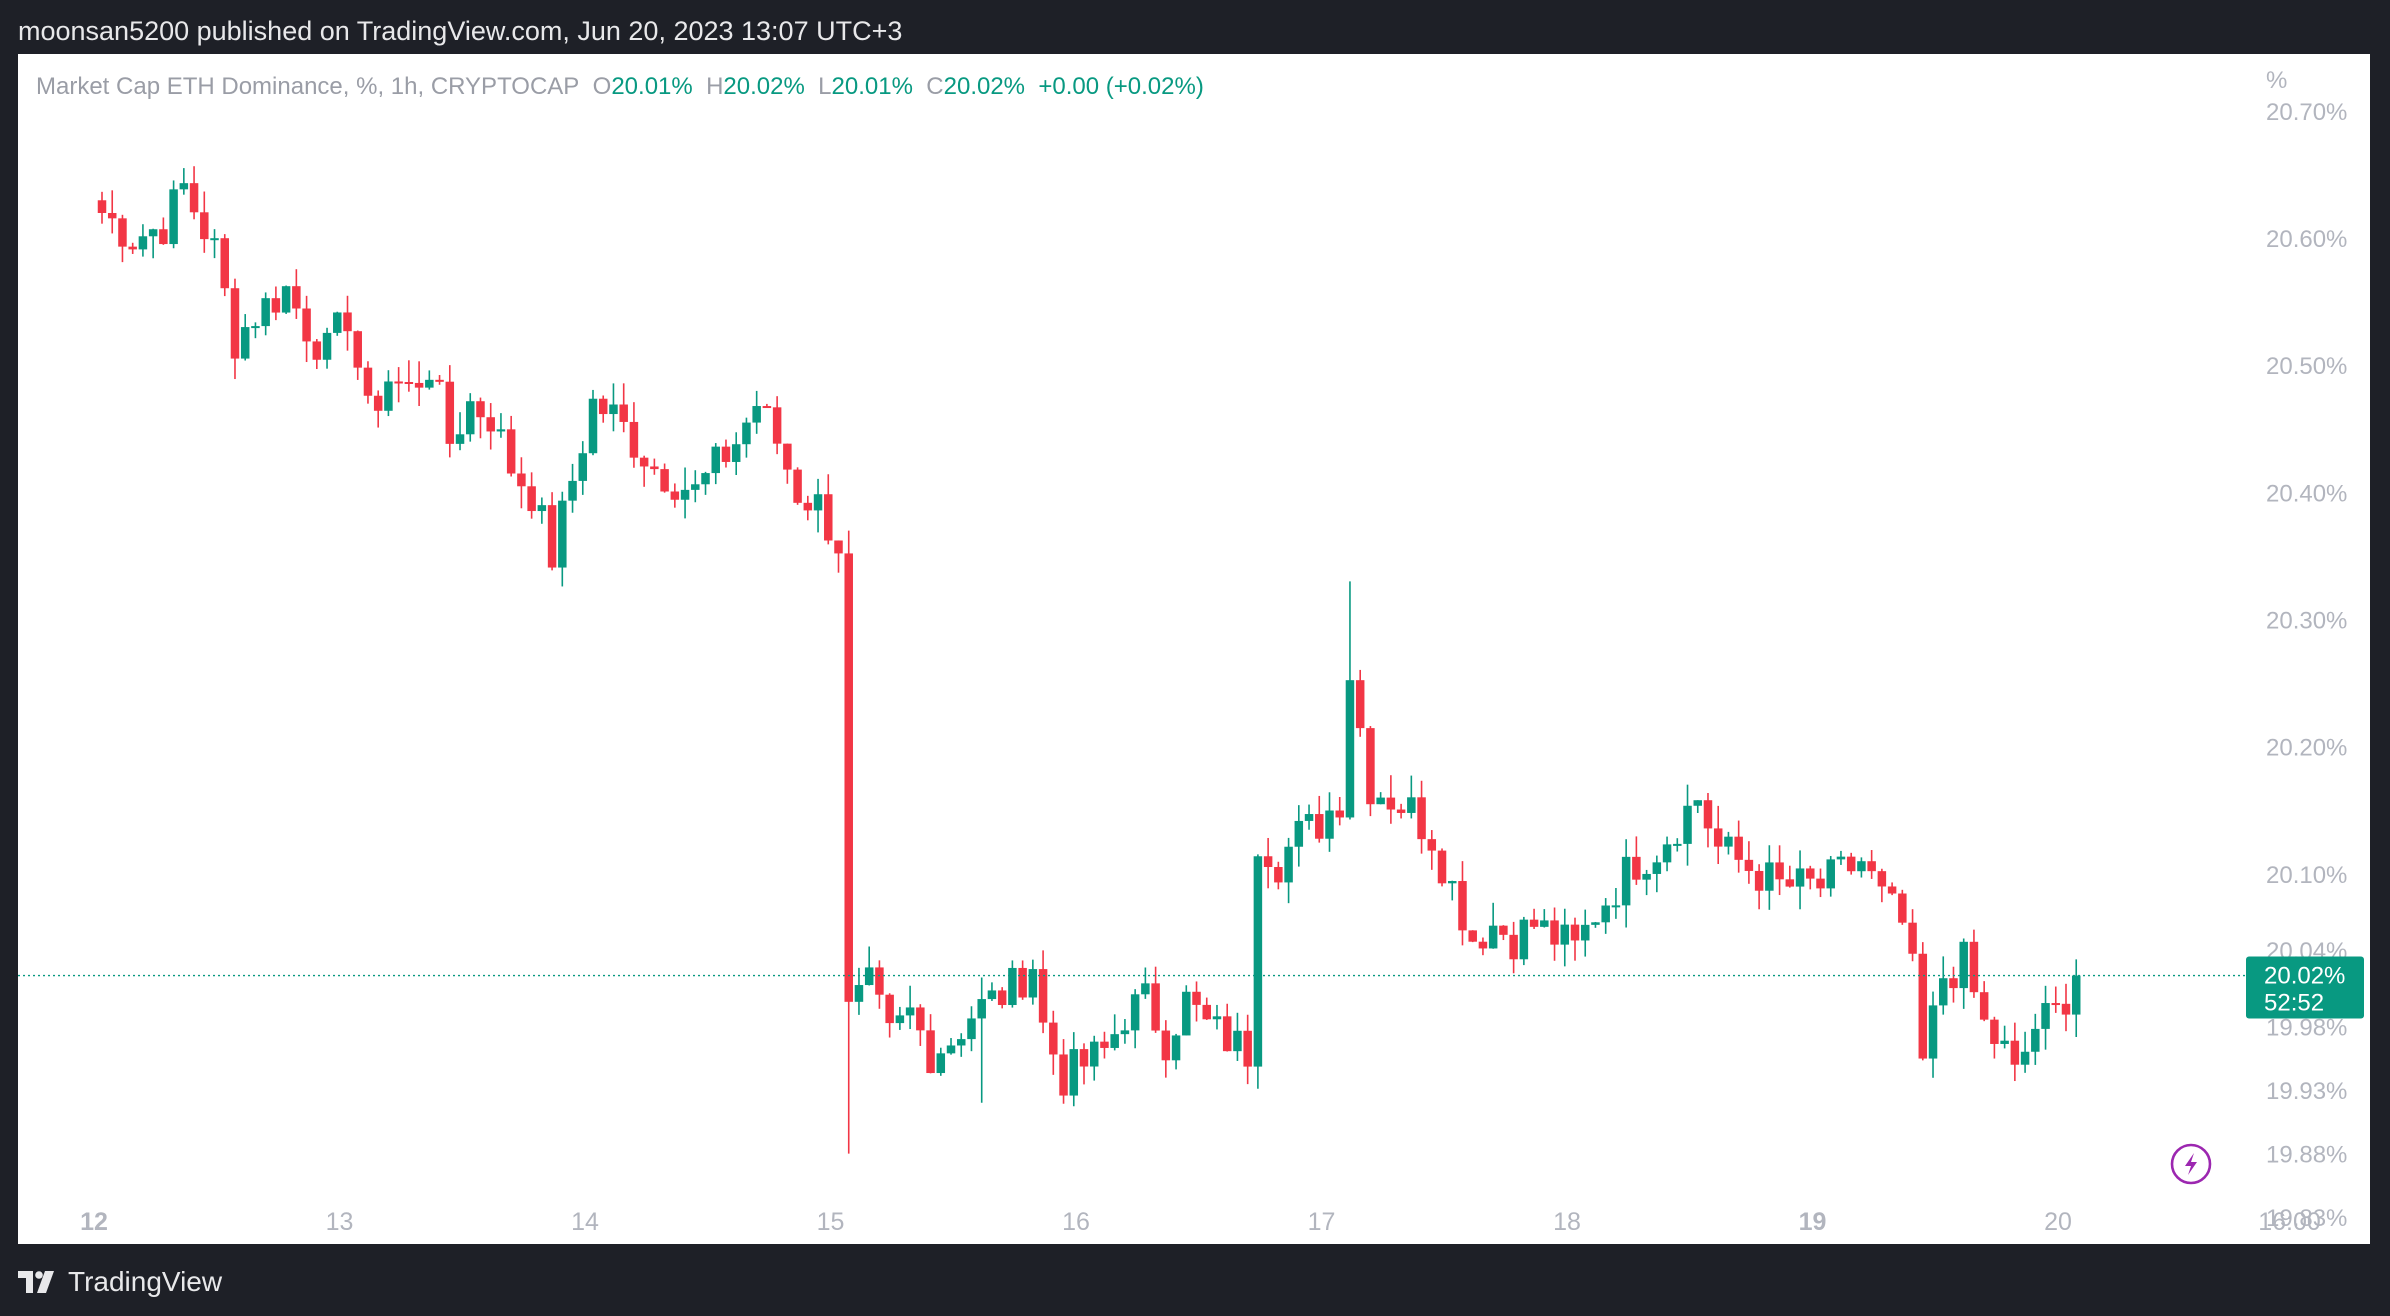 The height and width of the screenshot is (1316, 2390). What do you see at coordinates (2191, 1164) in the screenshot?
I see `lightning-icon` at bounding box center [2191, 1164].